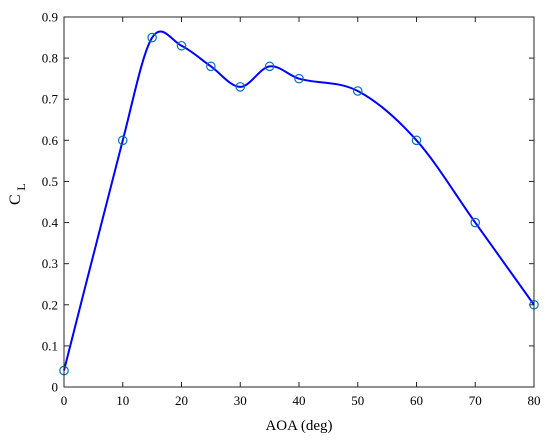  I want to click on x-tick-label: 10, so click(122, 400).